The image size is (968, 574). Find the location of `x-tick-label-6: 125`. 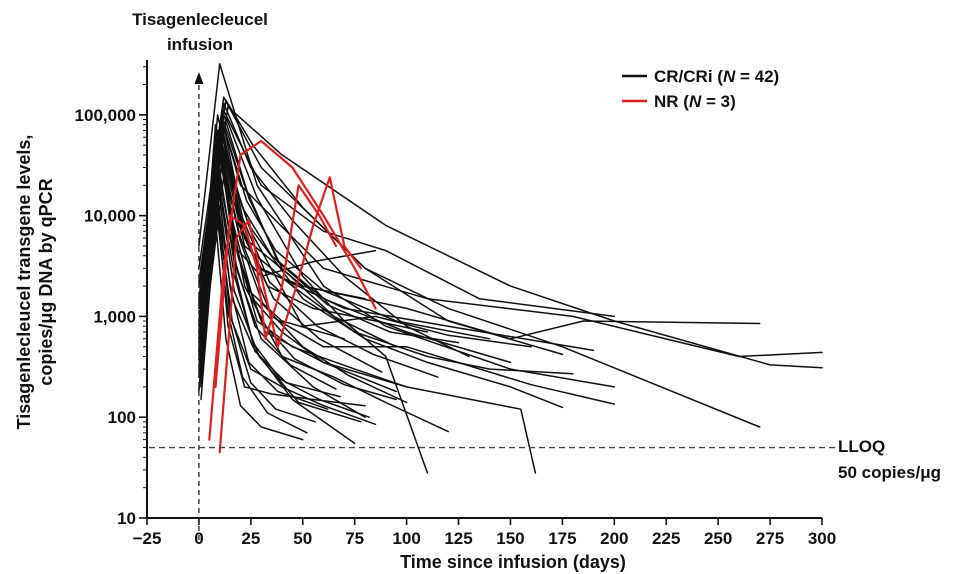

x-tick-label-6: 125 is located at coordinates (458, 538).